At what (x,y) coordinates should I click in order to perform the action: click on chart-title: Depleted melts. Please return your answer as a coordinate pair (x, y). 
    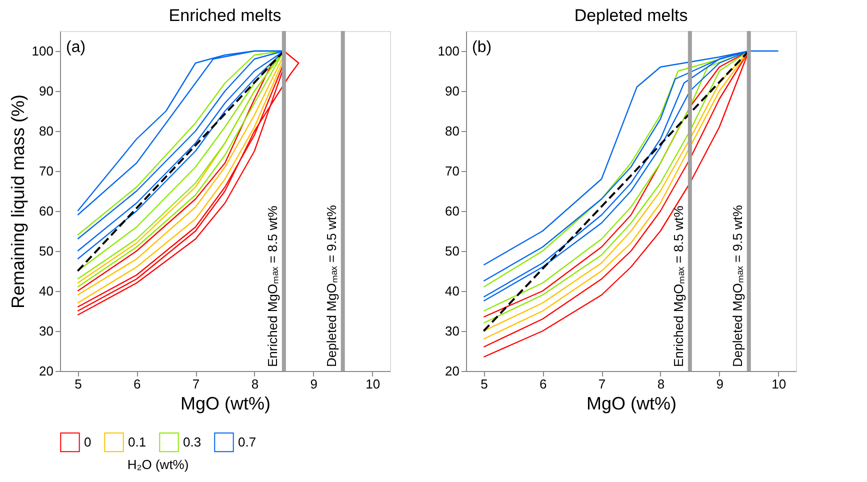
    Looking at the image, I should click on (631, 15).